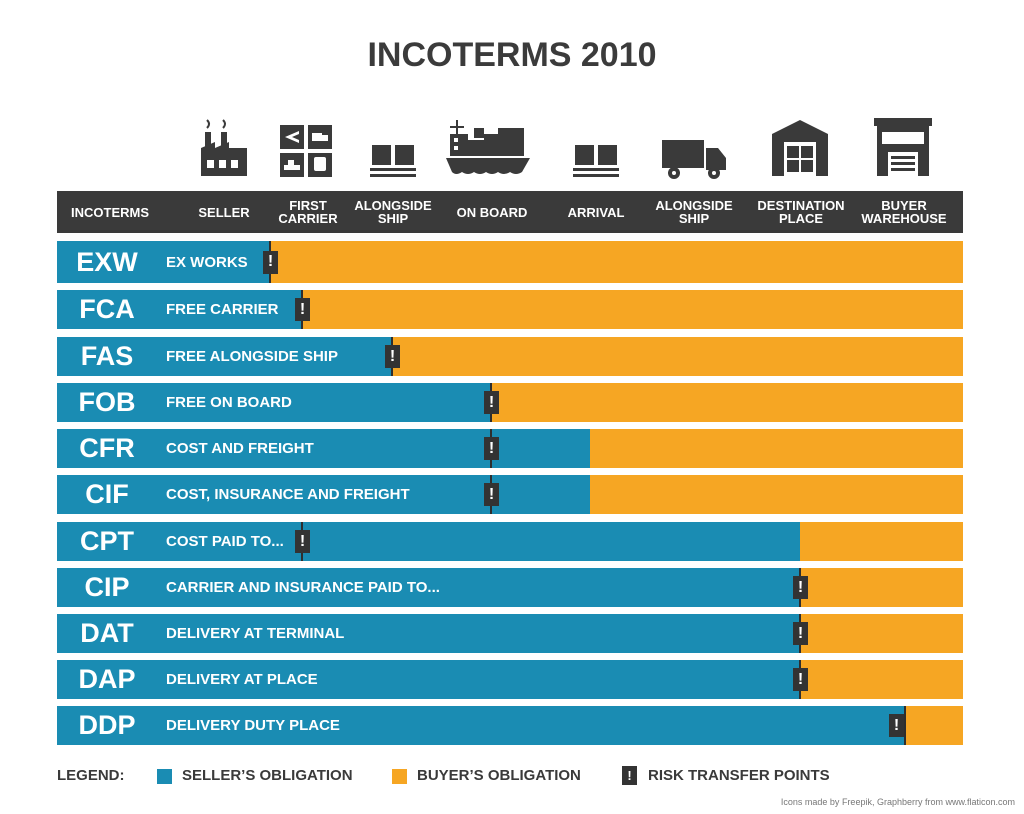 This screenshot has width=1024, height=814. I want to click on incoterm-code: CIP, so click(107, 587).